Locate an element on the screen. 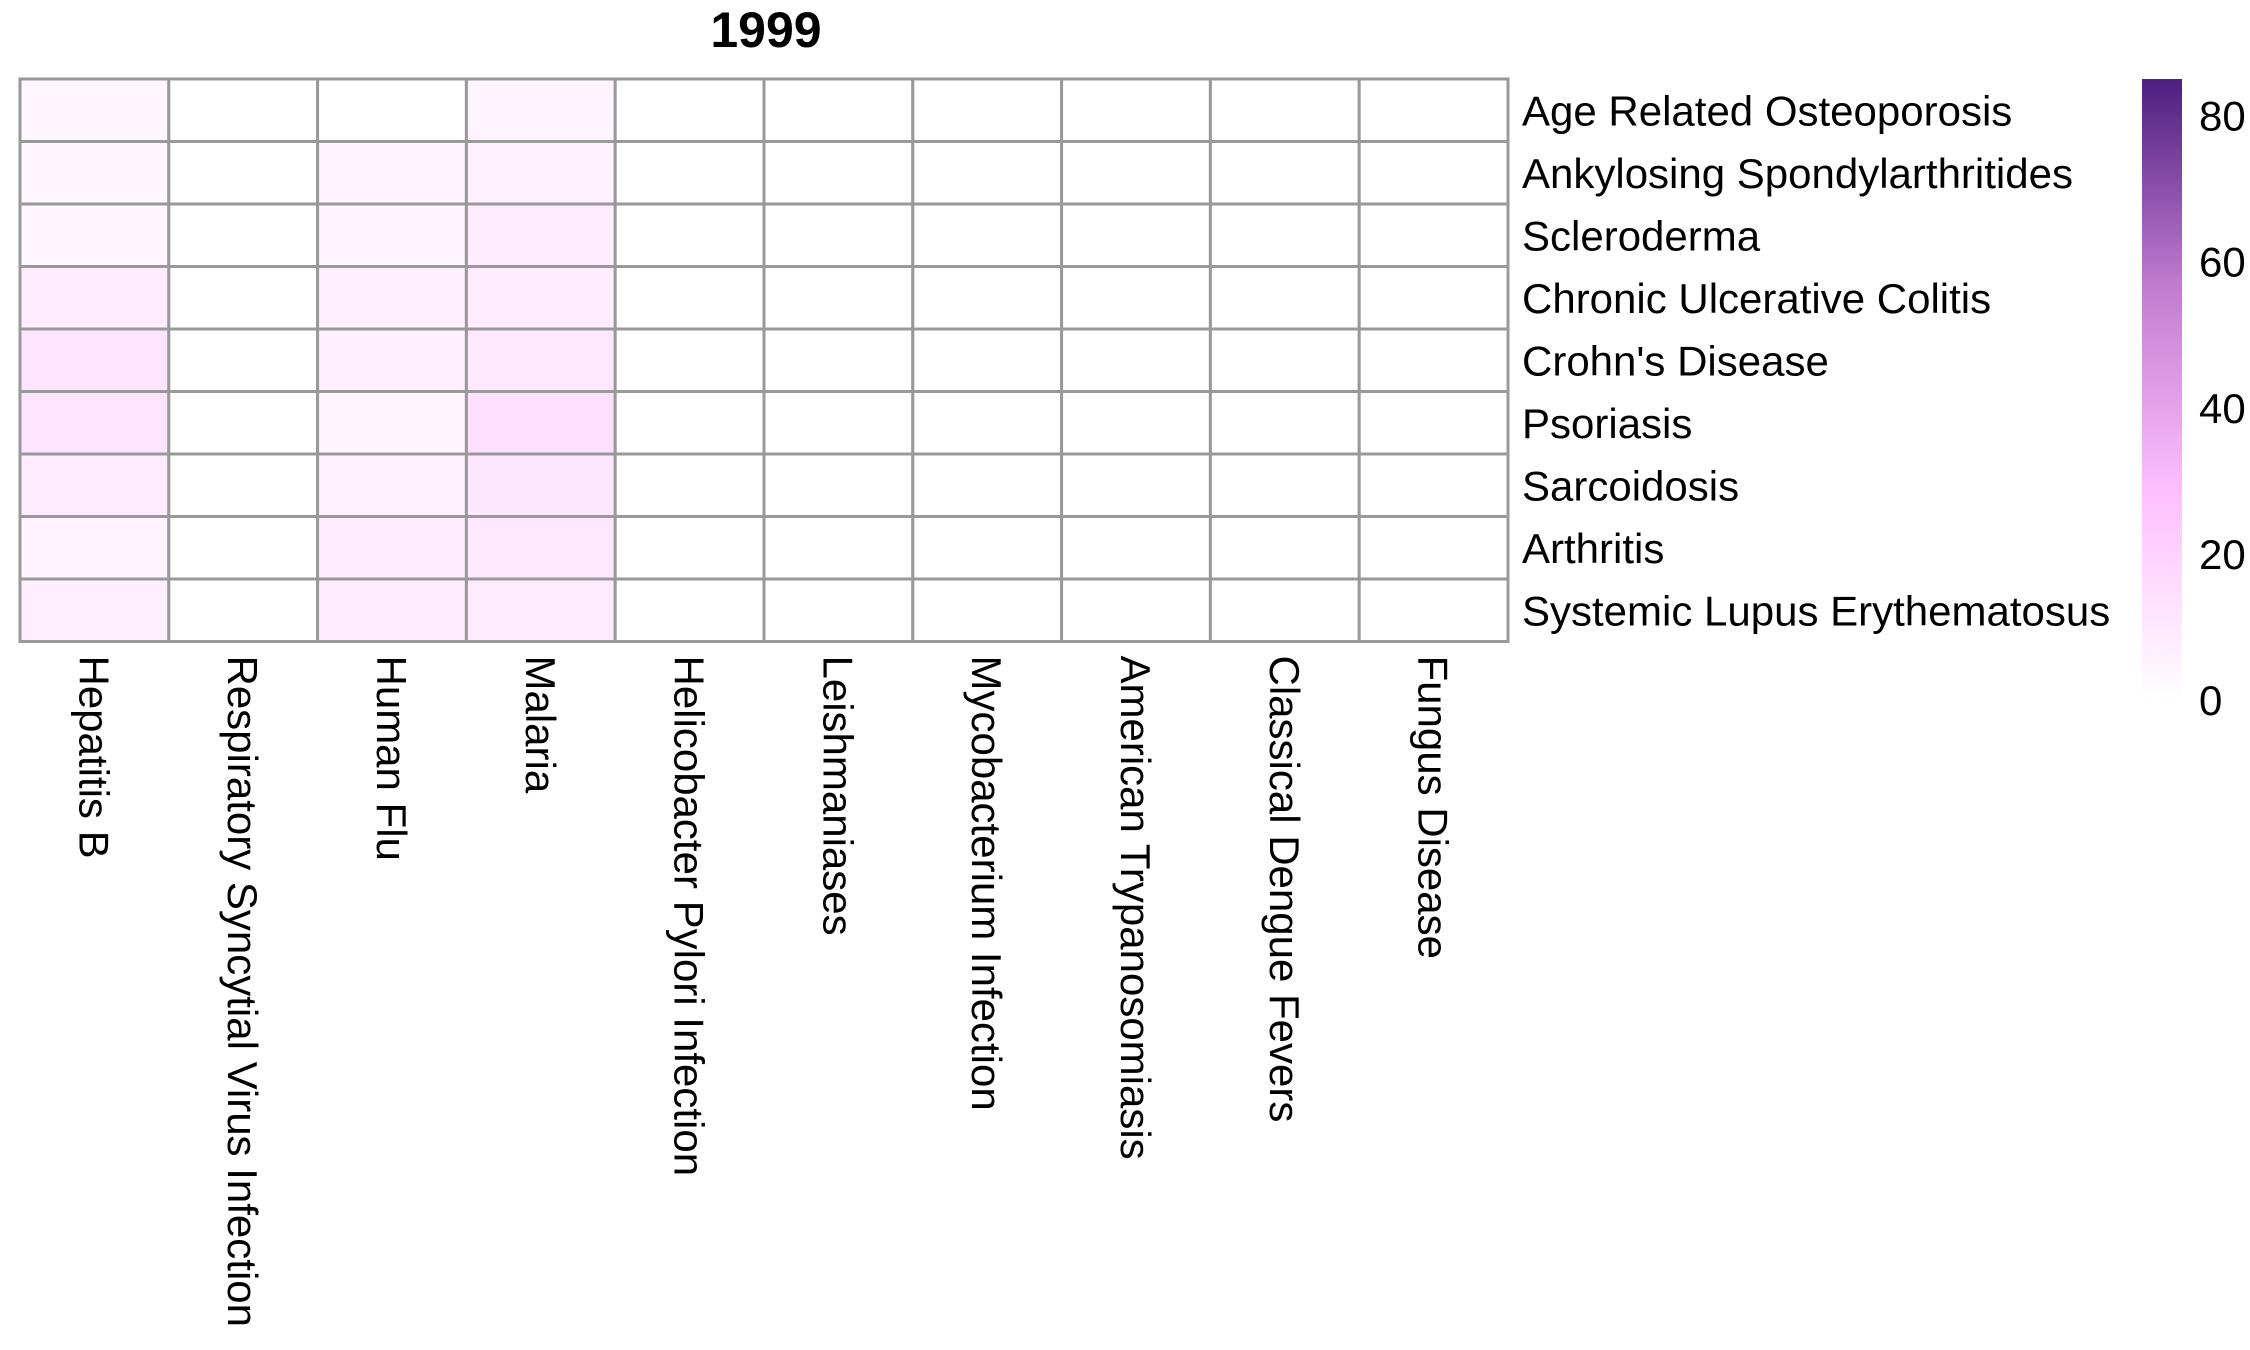 This screenshot has width=2250, height=1350. row-label: Ankylosing Spondylarthritides is located at coordinates (1797, 173).